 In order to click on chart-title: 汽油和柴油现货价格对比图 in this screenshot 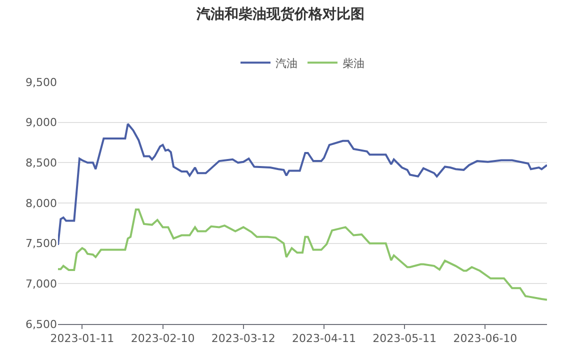, I will do `click(280, 14)`.